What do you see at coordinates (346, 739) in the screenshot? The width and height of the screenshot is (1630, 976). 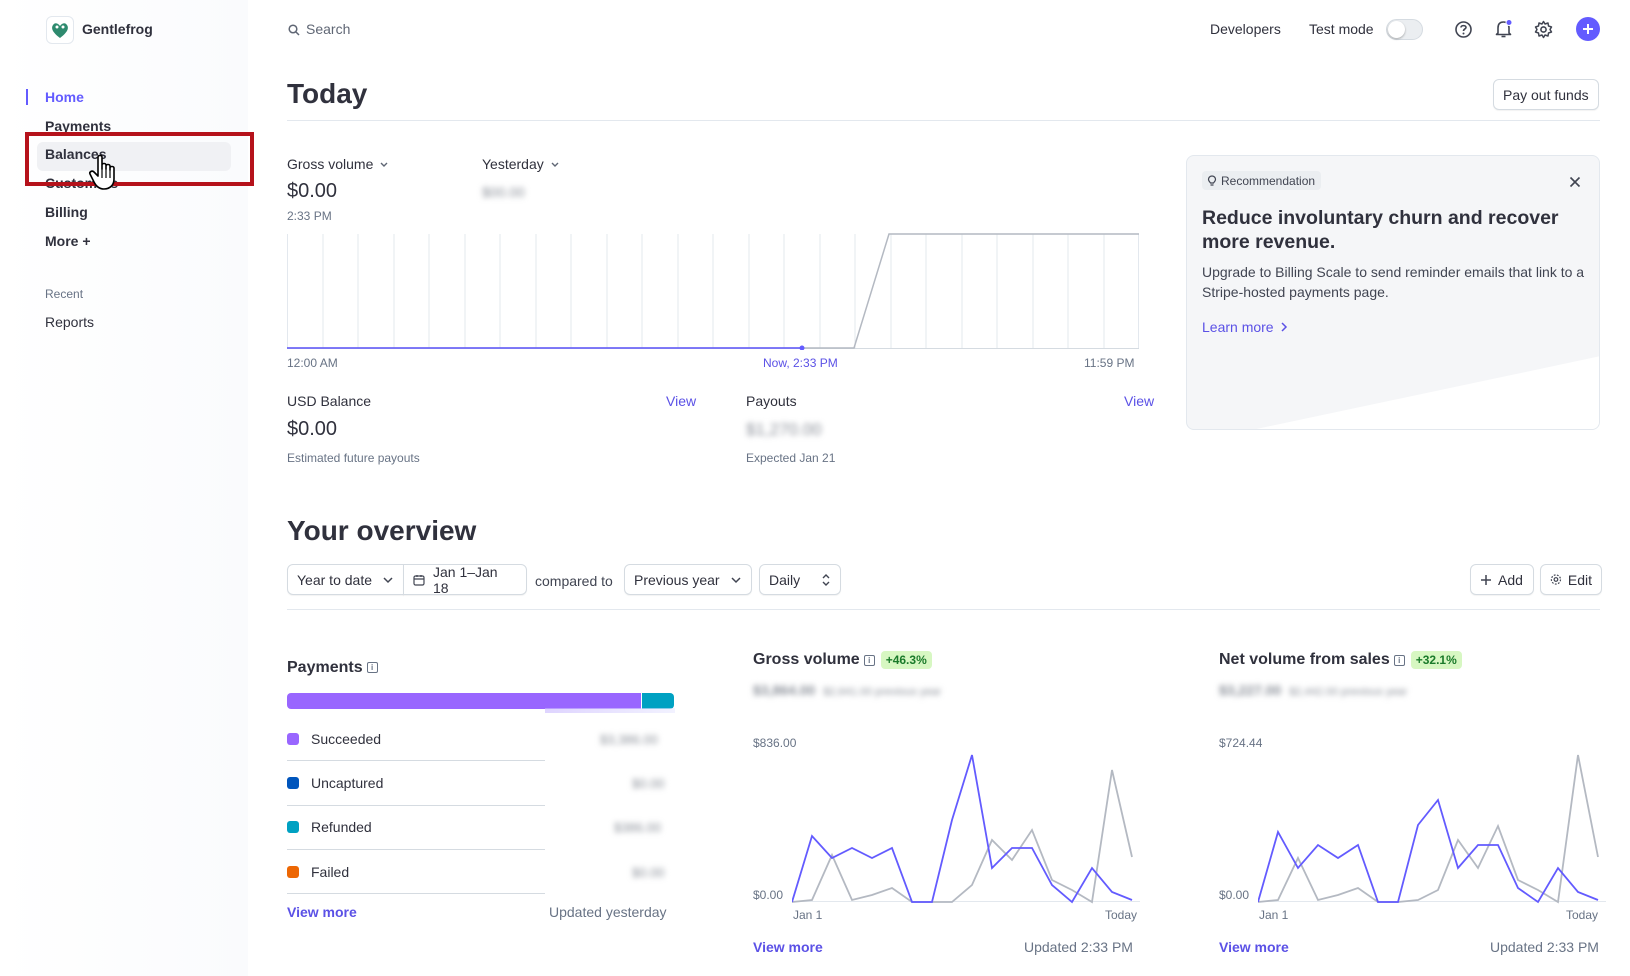 I see `succeeded-label: Succeeded` at bounding box center [346, 739].